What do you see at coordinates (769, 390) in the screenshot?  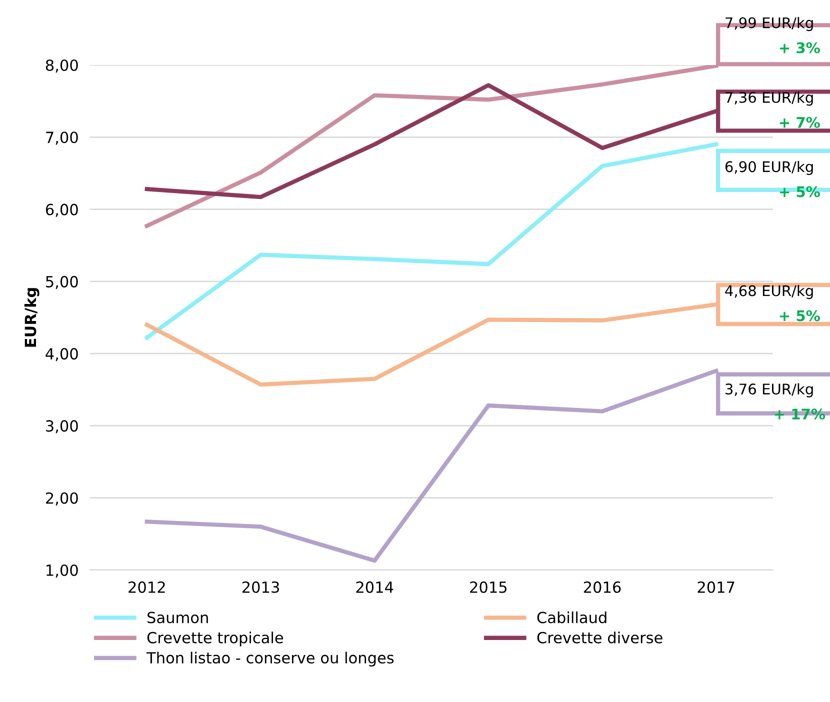 I see `annotation: 3,76 EUR/kg` at bounding box center [769, 390].